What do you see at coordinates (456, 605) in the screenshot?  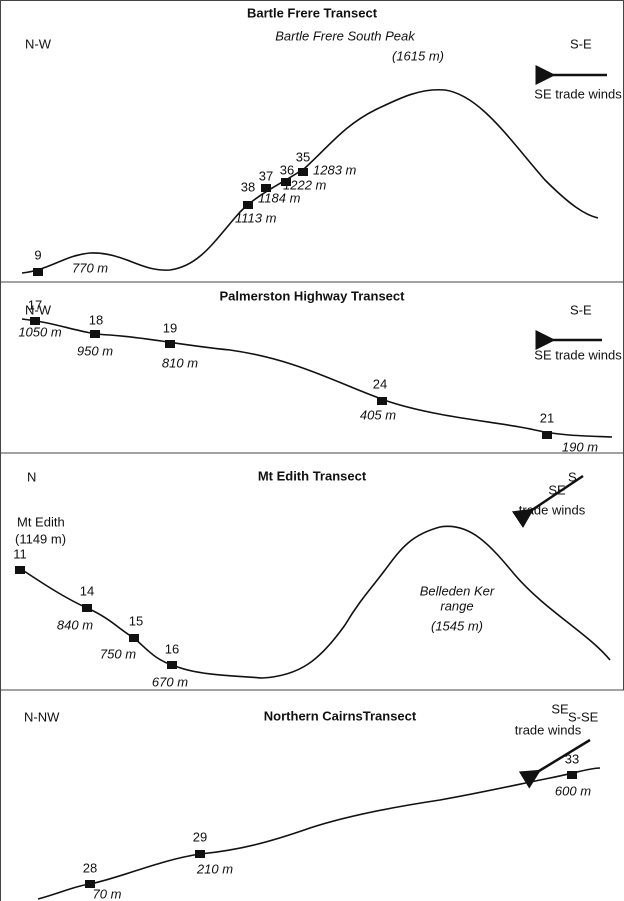 I see `peak-label: range` at bounding box center [456, 605].